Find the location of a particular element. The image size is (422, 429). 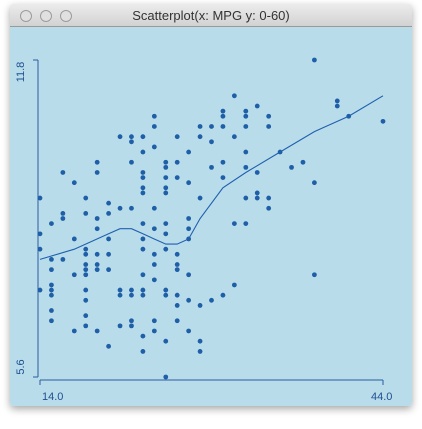

zoom-button is located at coordinates (66, 16).